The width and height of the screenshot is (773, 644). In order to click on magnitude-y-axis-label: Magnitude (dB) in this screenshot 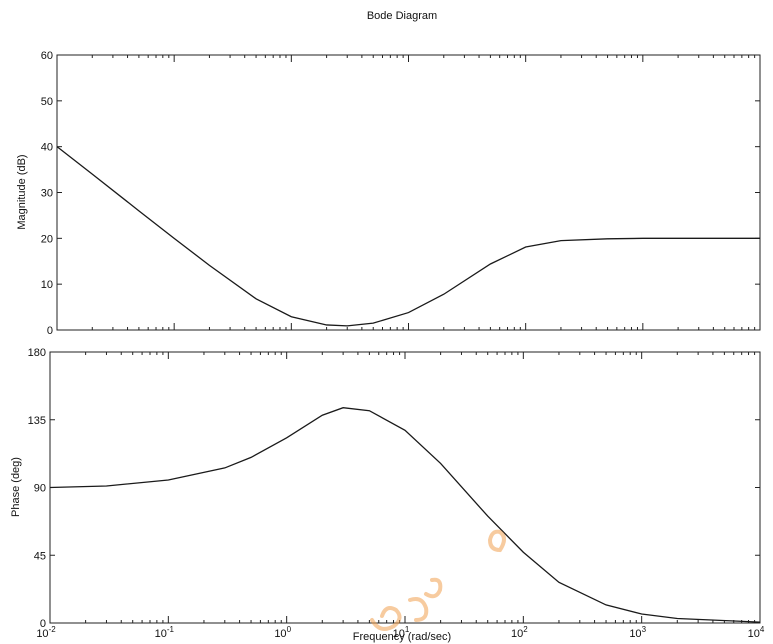, I will do `click(22, 191)`.